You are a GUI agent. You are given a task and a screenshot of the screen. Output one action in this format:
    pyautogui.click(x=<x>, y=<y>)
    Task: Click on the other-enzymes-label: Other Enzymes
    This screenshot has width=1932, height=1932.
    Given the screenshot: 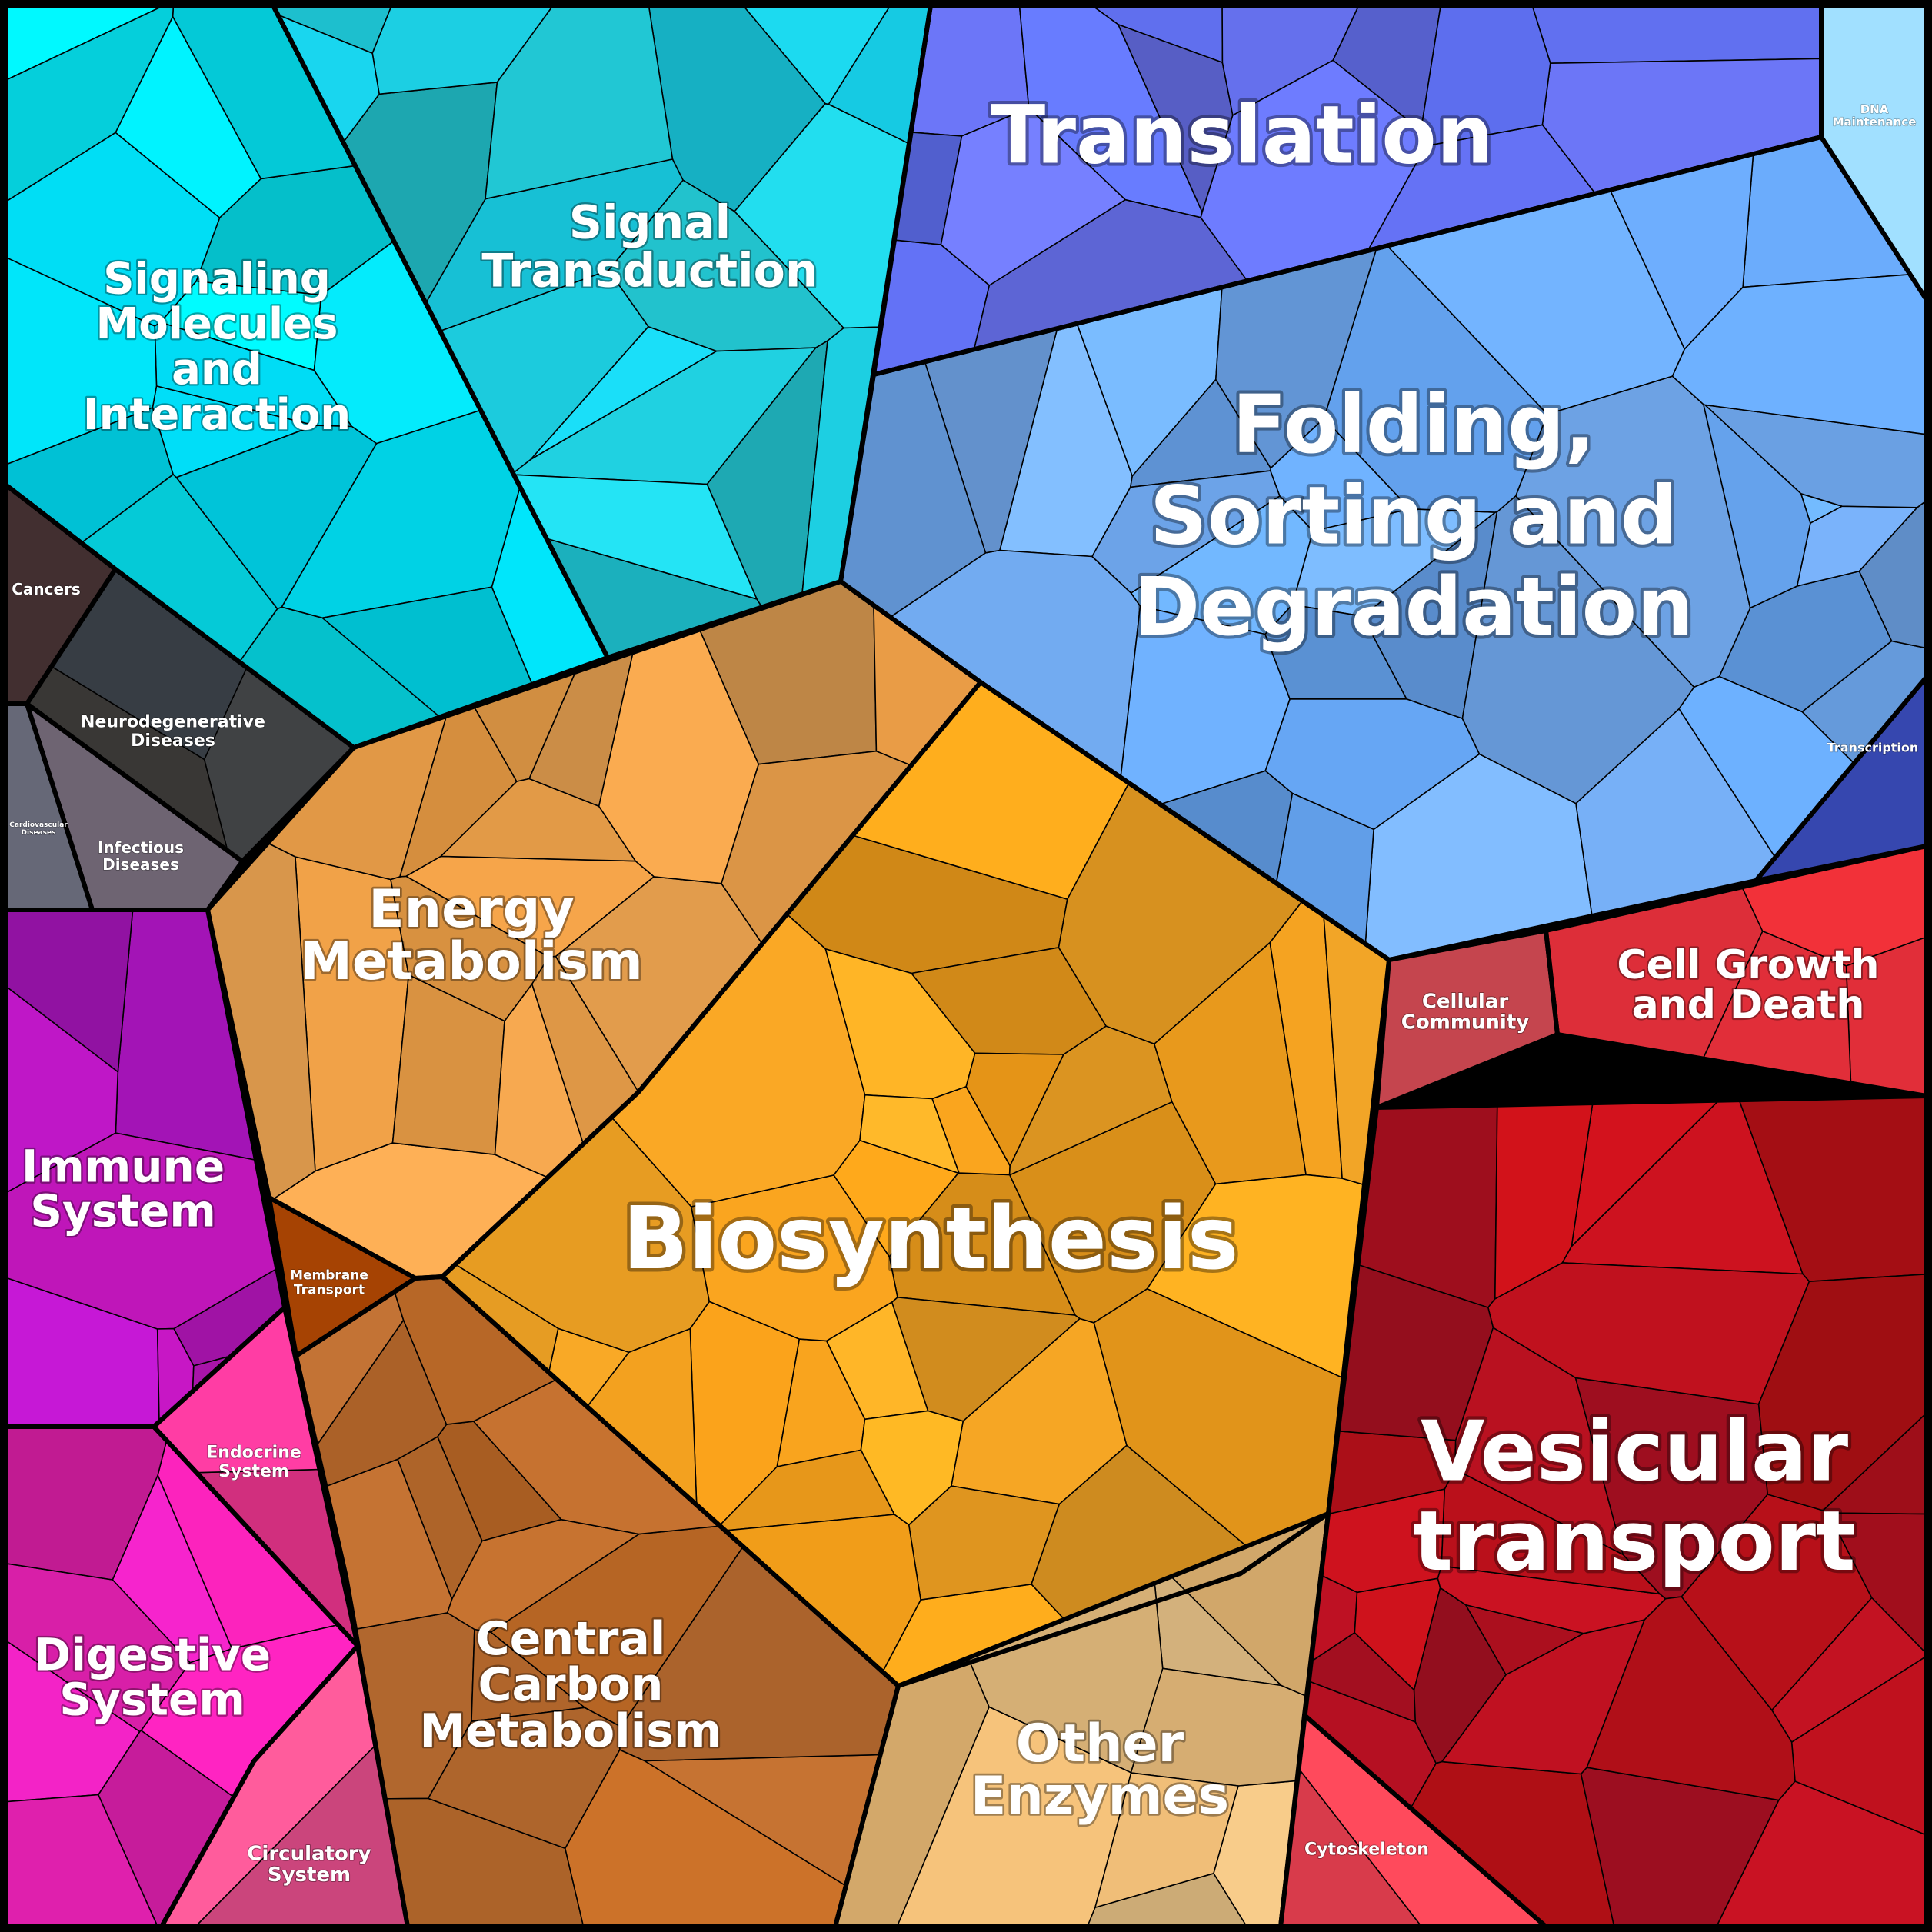 What is the action you would take?
    pyautogui.click(x=1100, y=1770)
    